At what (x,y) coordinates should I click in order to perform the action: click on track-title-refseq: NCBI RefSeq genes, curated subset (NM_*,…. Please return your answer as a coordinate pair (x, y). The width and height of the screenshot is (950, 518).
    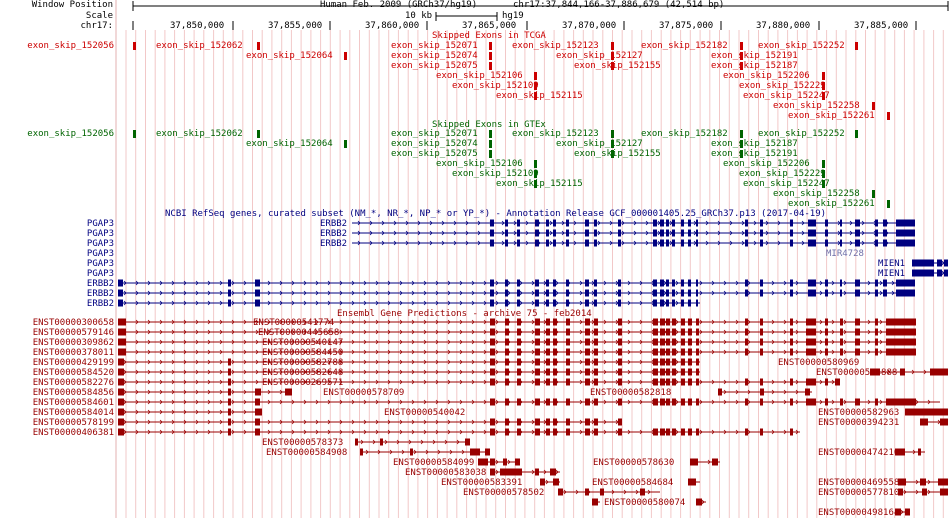
    Looking at the image, I should click on (496, 214).